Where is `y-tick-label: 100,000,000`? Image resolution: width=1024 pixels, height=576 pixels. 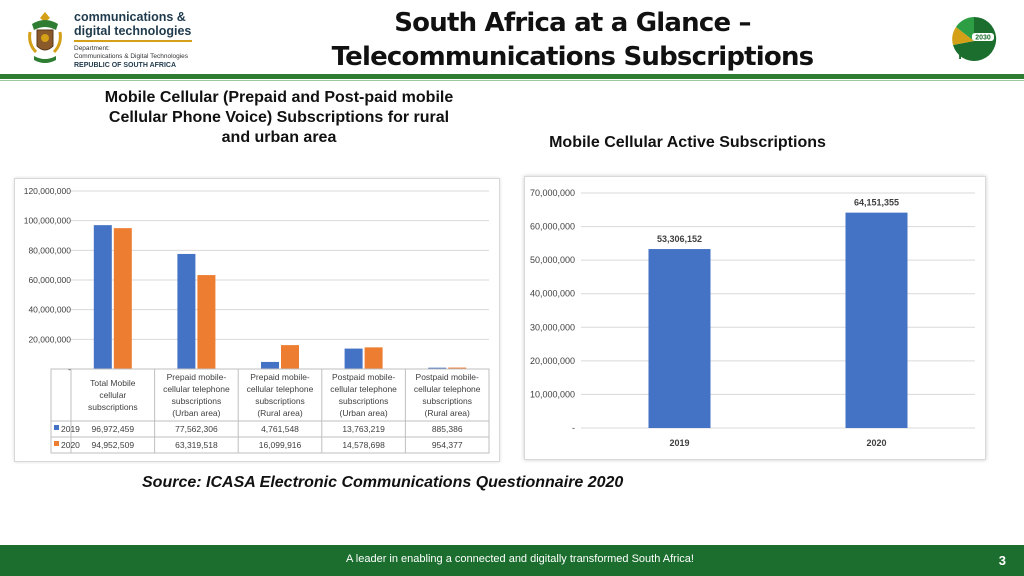 y-tick-label: 100,000,000 is located at coordinates (48, 221).